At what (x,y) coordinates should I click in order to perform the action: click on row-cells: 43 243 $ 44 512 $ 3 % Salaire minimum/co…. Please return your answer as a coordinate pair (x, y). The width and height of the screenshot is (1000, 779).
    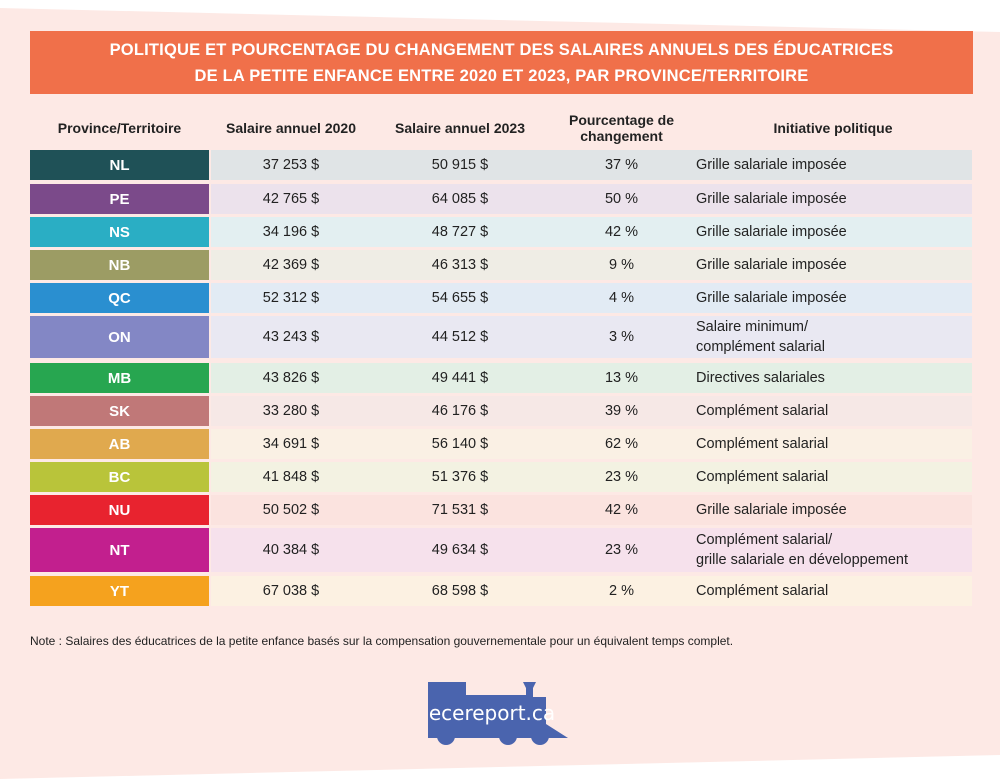
    Looking at the image, I should click on (591, 337).